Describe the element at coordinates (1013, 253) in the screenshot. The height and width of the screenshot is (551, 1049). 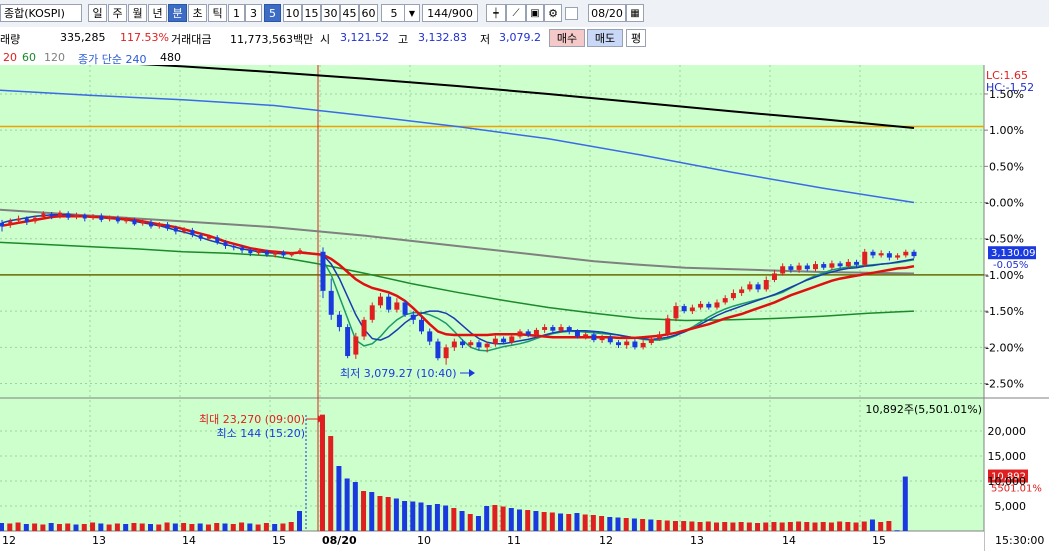
I see `current-price-label: 3,130.09` at that location.